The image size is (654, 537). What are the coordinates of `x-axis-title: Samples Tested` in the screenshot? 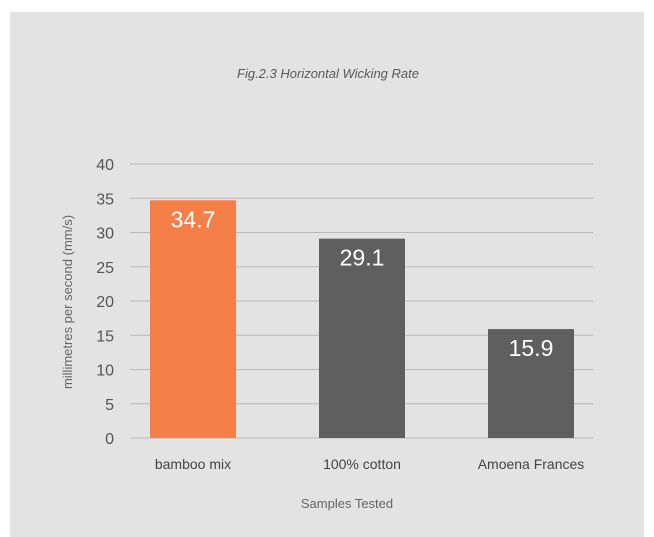 It's located at (347, 503).